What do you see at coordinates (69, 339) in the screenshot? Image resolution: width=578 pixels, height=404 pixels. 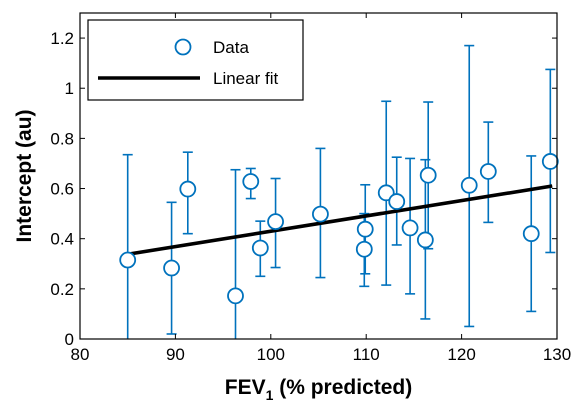 I see `y-tick-label: 0` at bounding box center [69, 339].